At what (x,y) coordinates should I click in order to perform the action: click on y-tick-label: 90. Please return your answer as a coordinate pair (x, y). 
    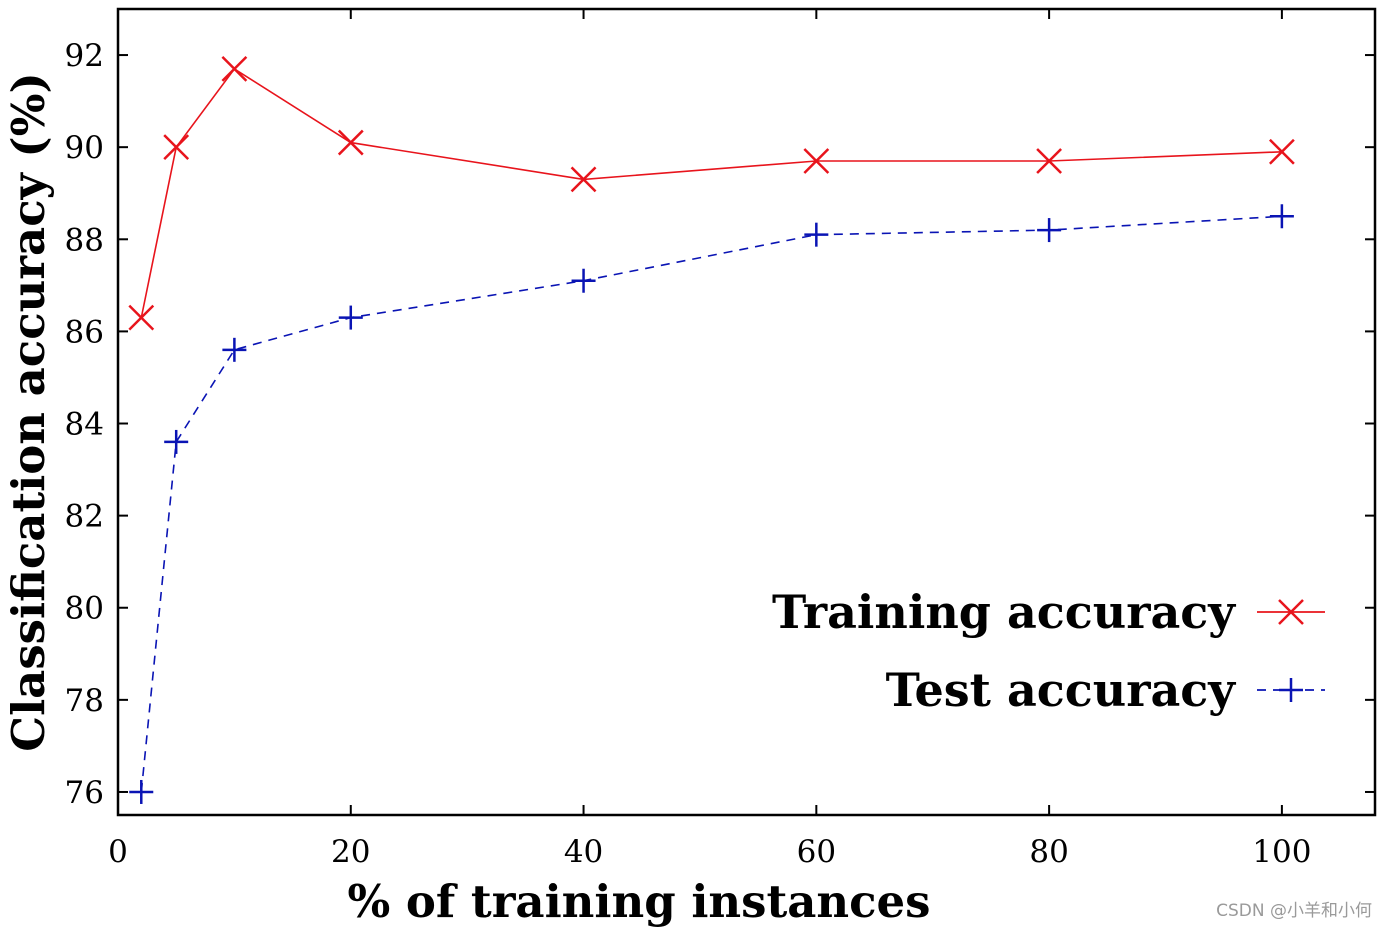
    Looking at the image, I should click on (84, 148).